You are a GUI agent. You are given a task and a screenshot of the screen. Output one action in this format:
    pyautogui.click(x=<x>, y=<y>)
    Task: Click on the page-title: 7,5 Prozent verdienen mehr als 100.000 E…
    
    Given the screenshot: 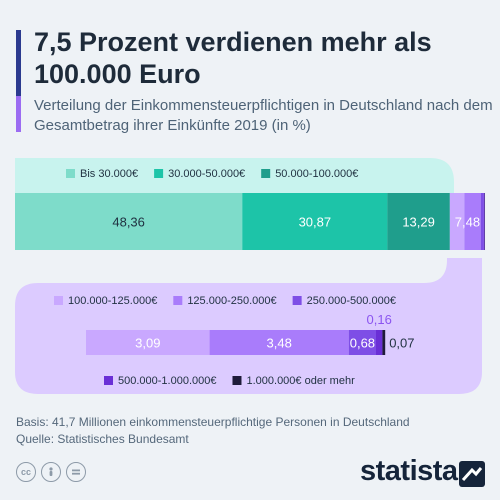 What is the action you would take?
    pyautogui.click(x=233, y=58)
    